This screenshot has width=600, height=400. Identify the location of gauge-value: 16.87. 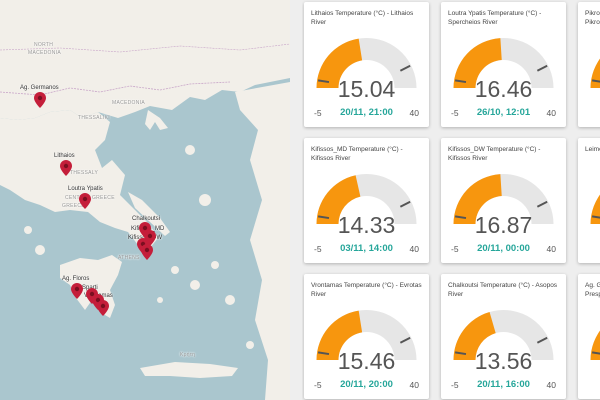
(503, 225).